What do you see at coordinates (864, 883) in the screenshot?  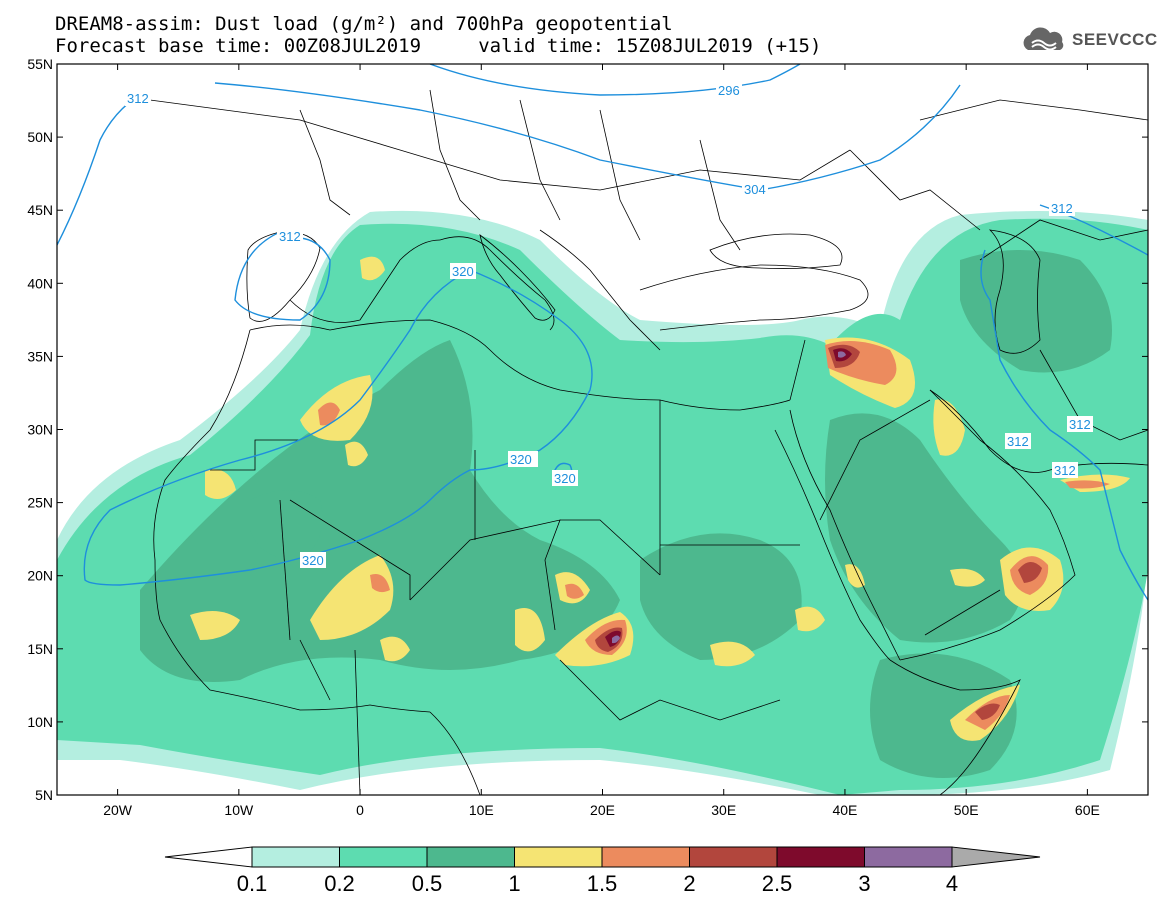 I see `colorbar-tick-label: 3` at bounding box center [864, 883].